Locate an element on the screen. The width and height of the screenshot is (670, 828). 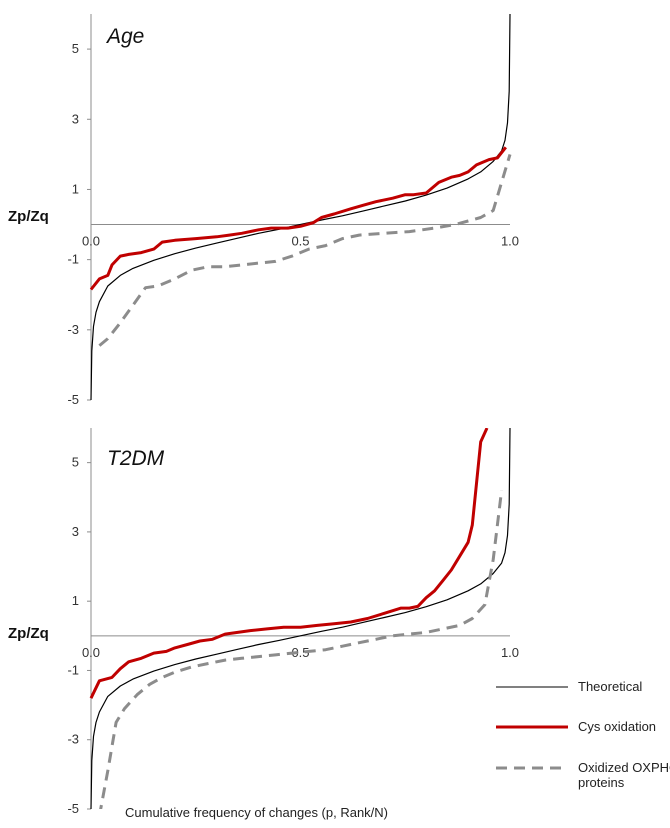
t2dm-xtick-label: 0.0 is located at coordinates (91, 652).